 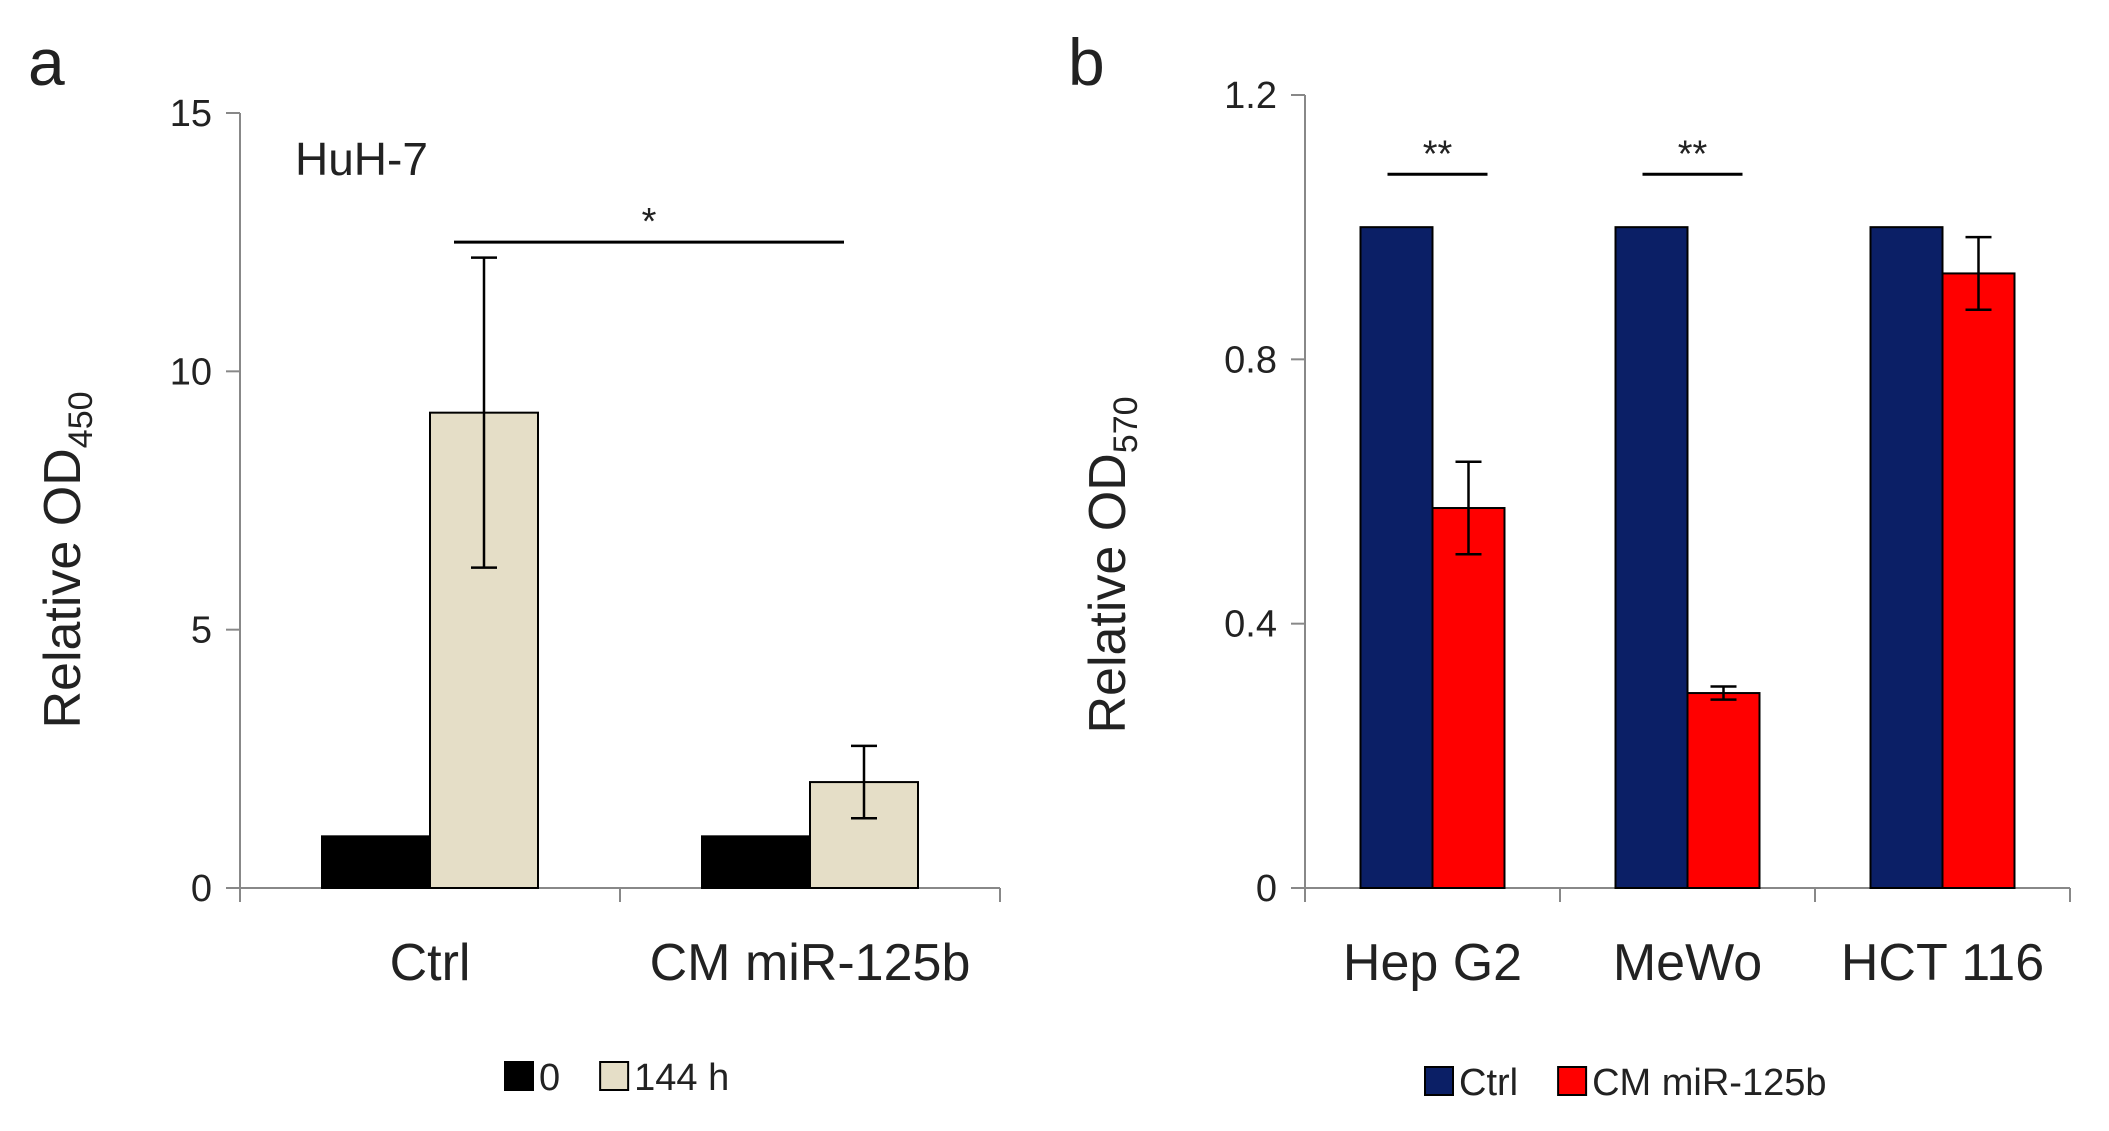 I want to click on panel-a-significance-label: *, so click(x=649, y=222).